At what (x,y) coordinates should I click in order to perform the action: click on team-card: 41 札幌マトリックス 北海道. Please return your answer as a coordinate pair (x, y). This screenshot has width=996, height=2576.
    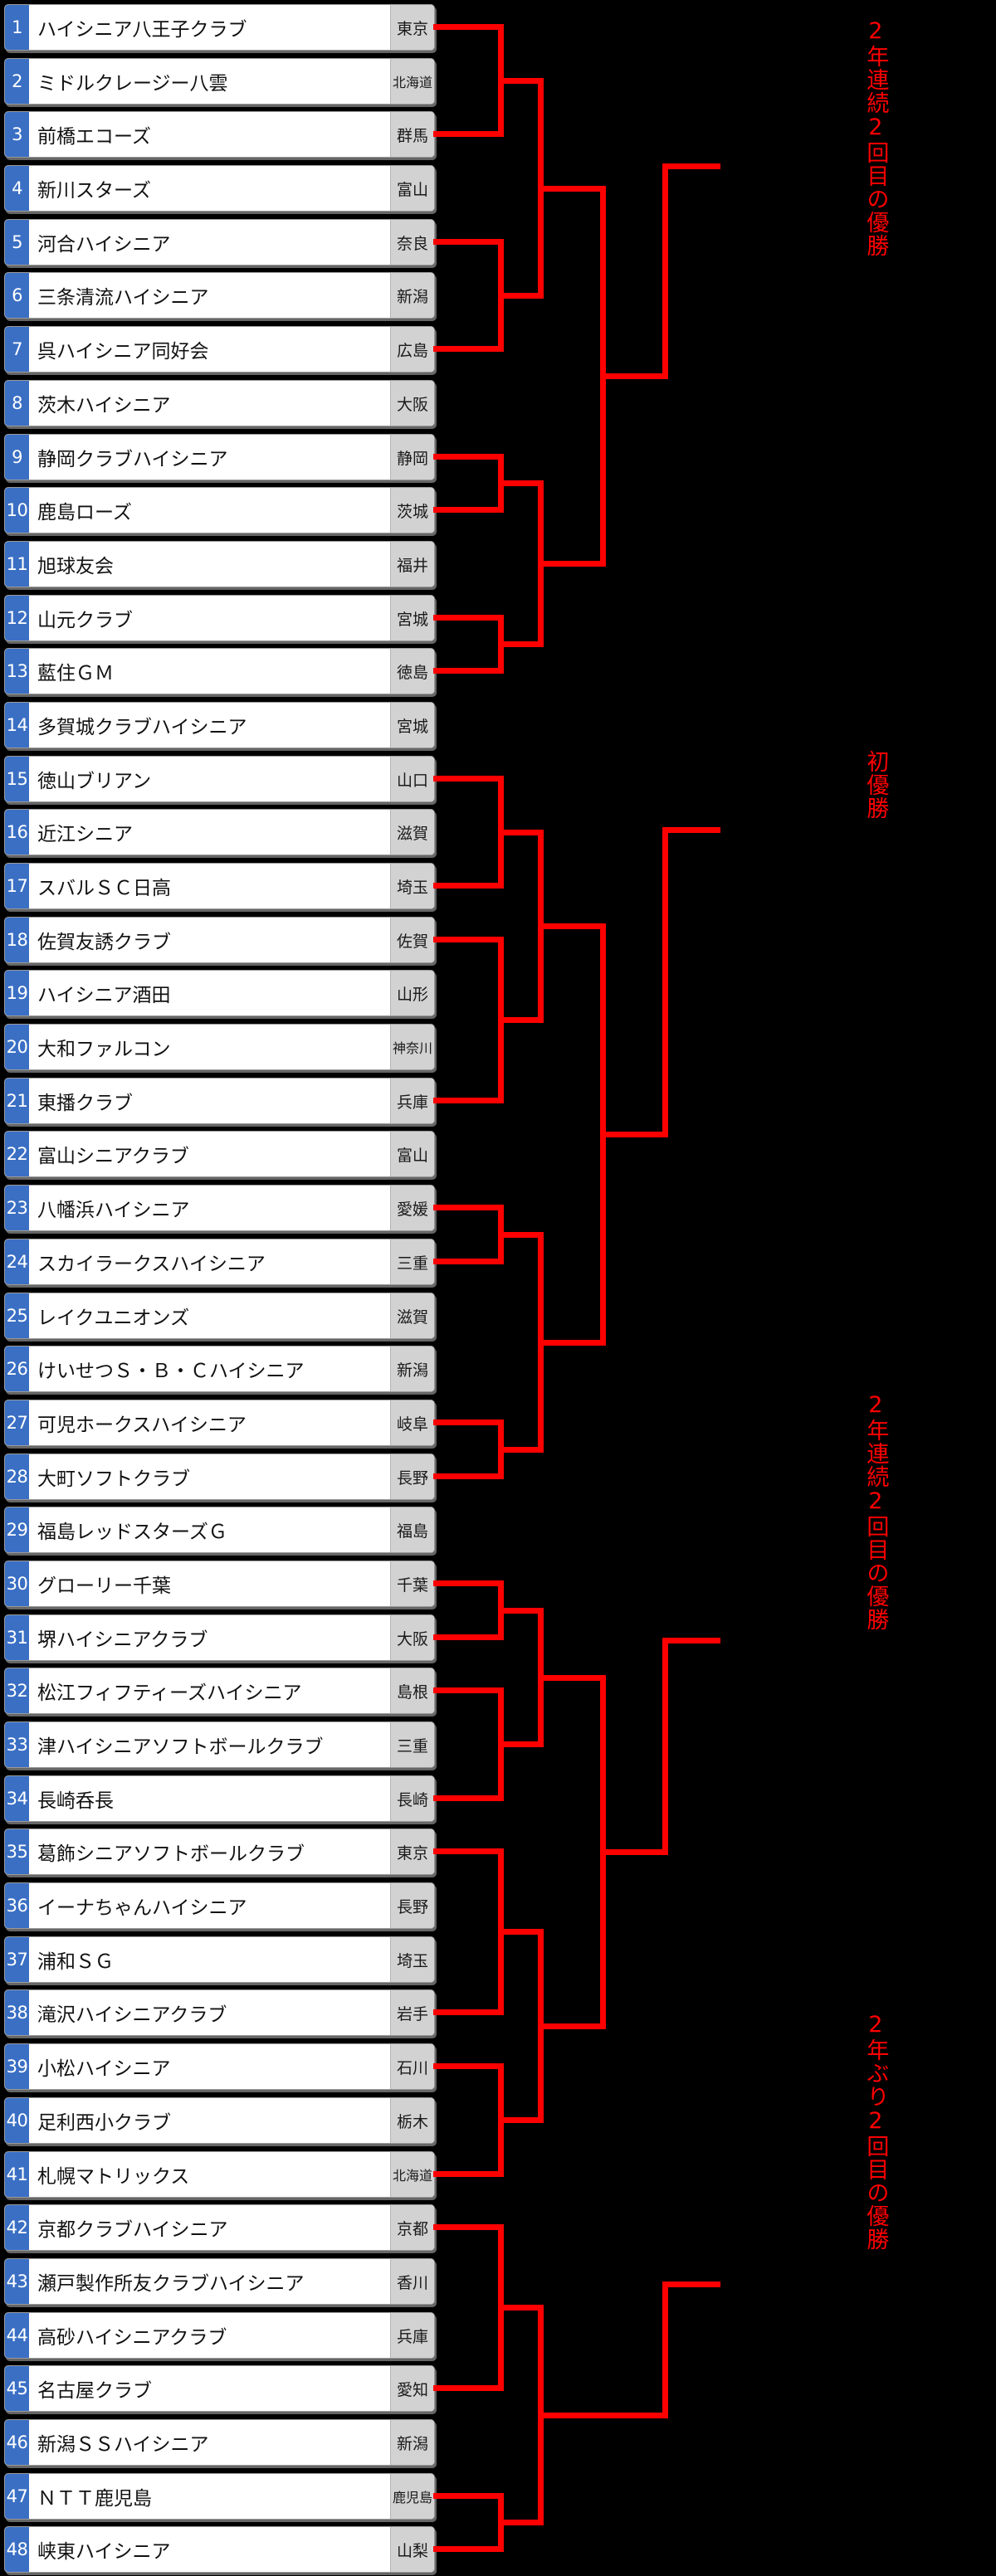
    Looking at the image, I should click on (220, 2174).